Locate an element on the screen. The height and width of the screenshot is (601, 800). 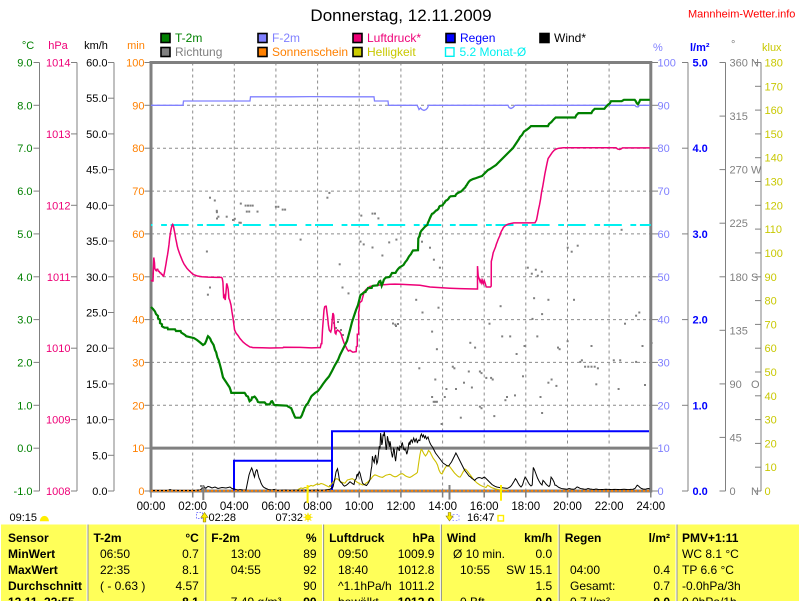
svg-text: 45 is located at coordinates (736, 438).